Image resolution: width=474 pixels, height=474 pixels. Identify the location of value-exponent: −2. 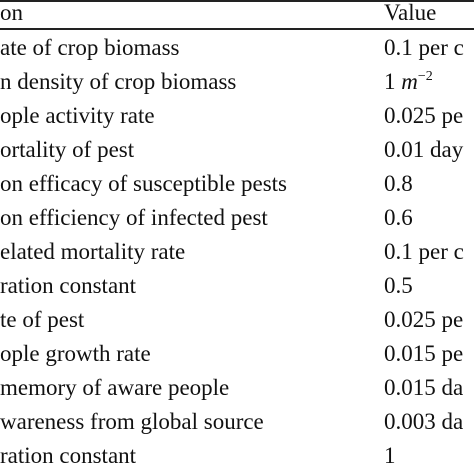
(425, 76).